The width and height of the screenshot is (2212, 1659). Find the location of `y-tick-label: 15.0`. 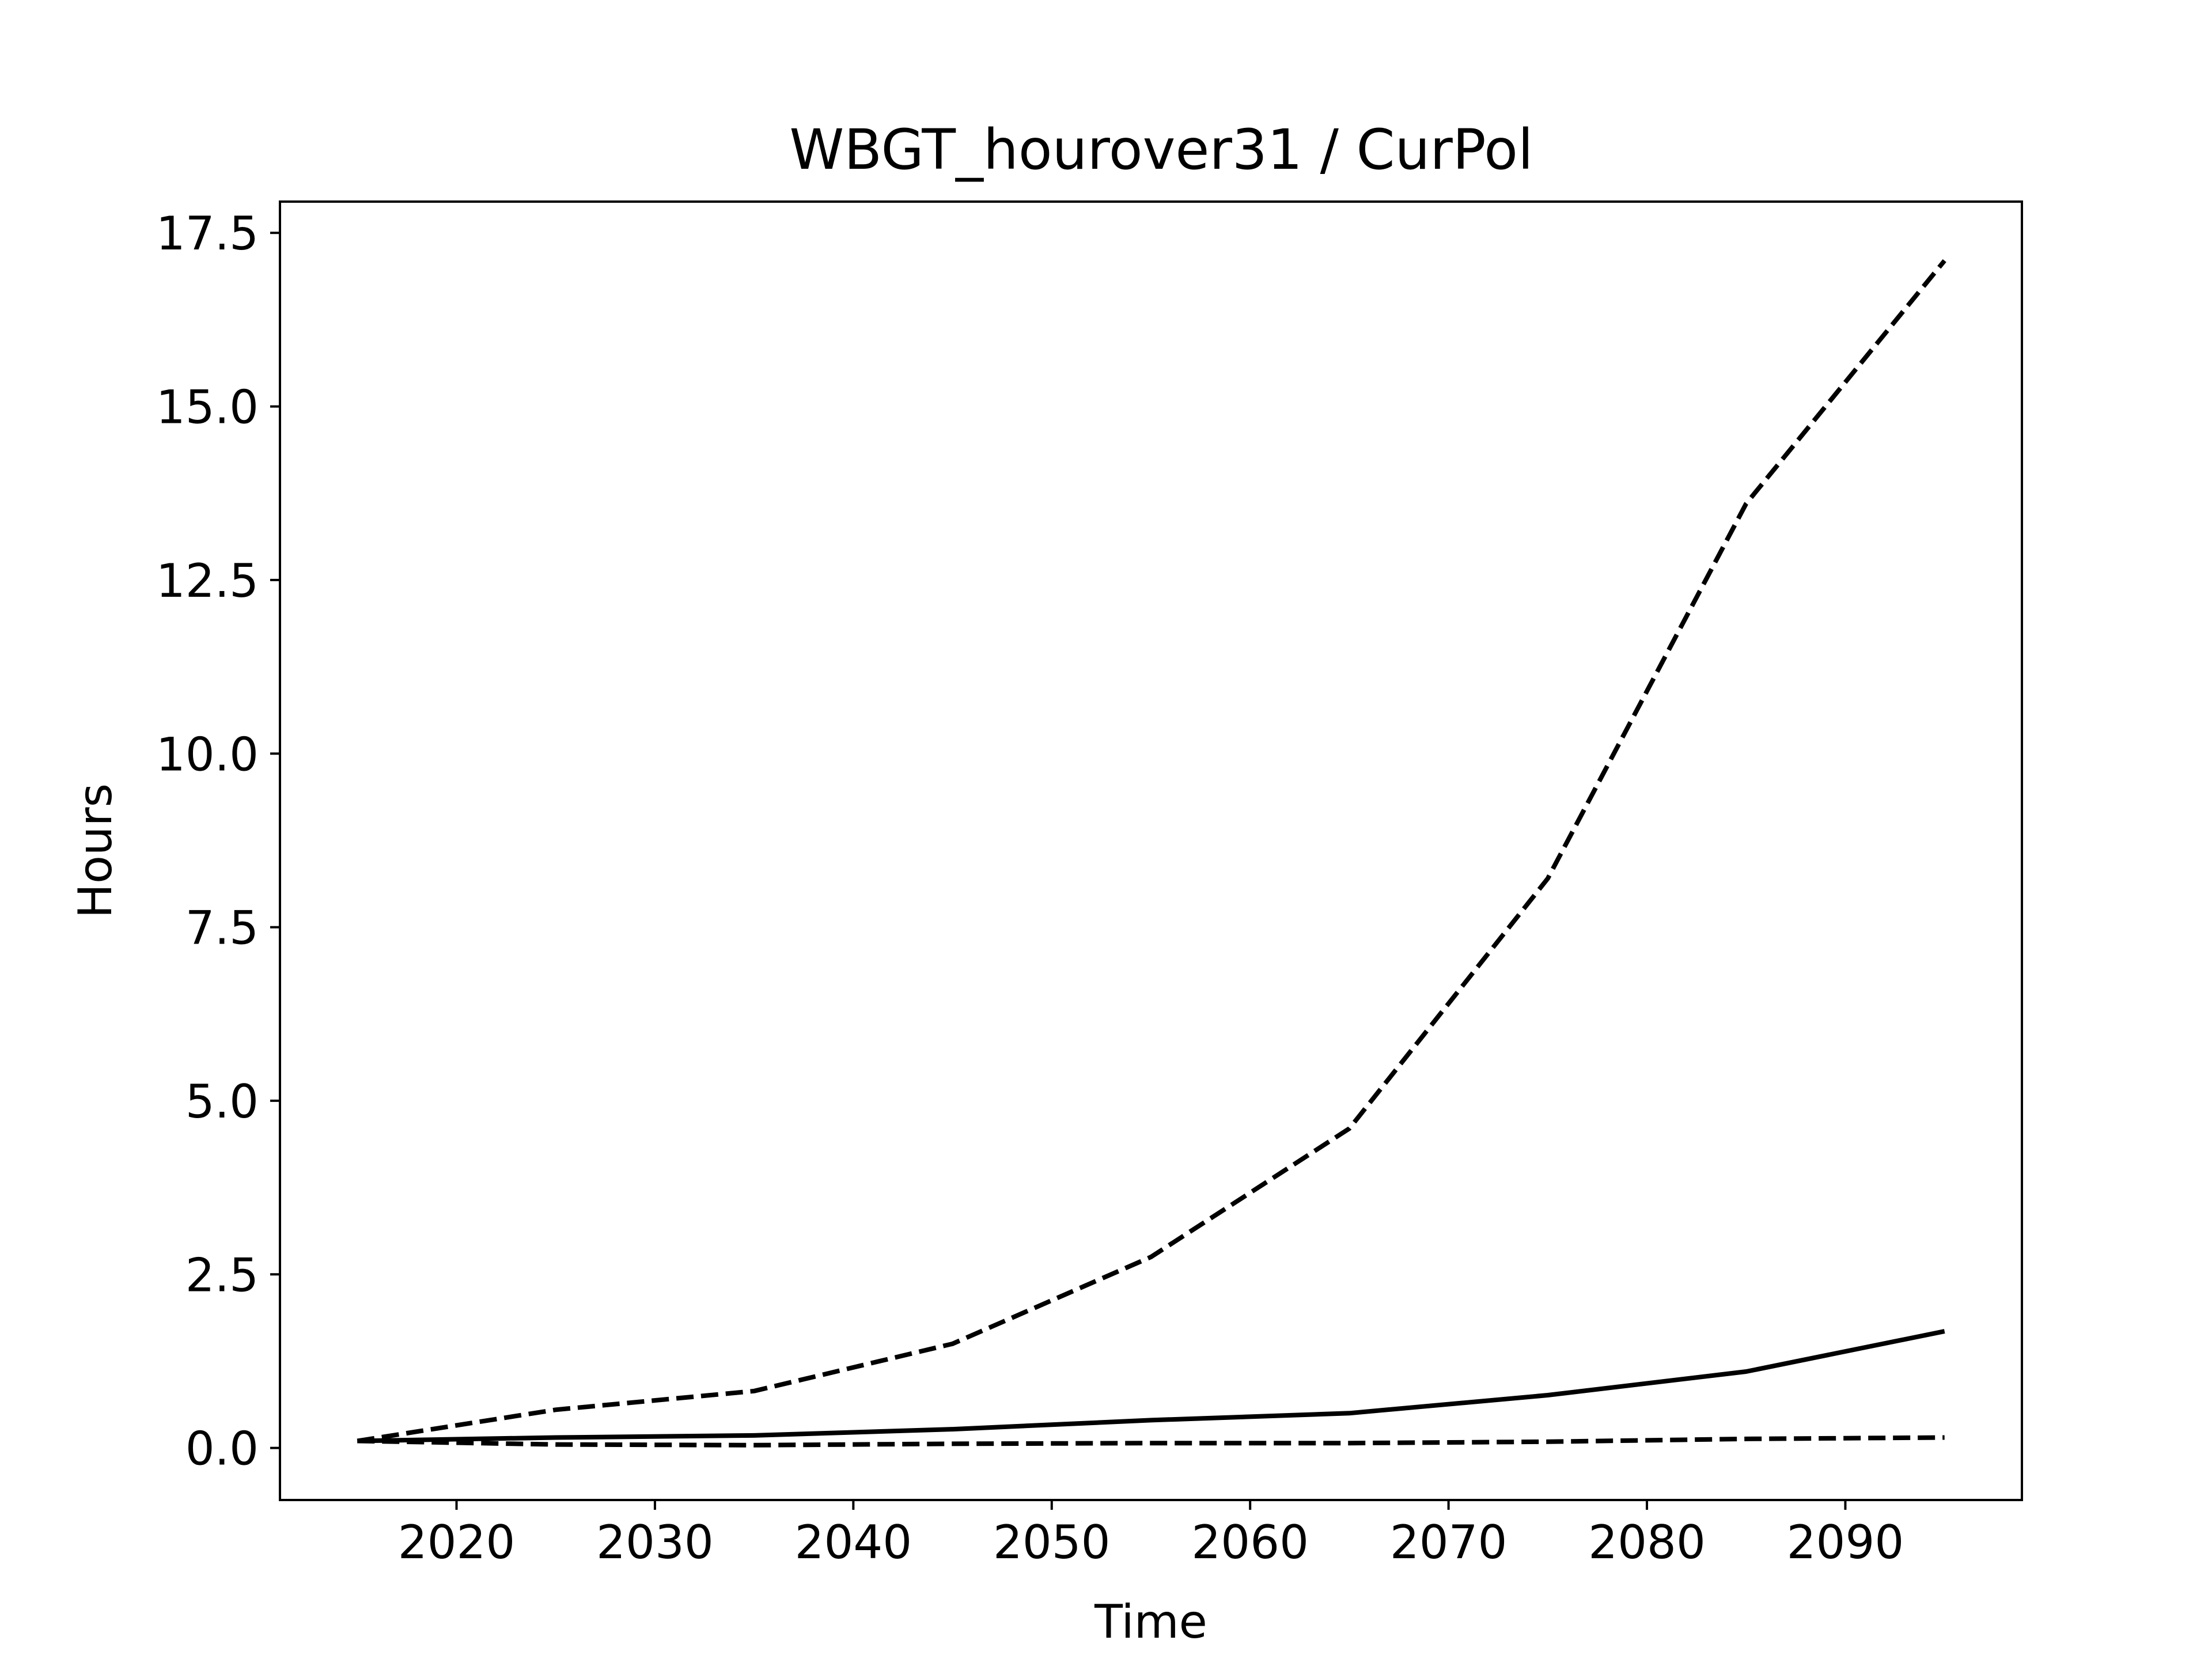

y-tick-label: 15.0 is located at coordinates (207, 407).